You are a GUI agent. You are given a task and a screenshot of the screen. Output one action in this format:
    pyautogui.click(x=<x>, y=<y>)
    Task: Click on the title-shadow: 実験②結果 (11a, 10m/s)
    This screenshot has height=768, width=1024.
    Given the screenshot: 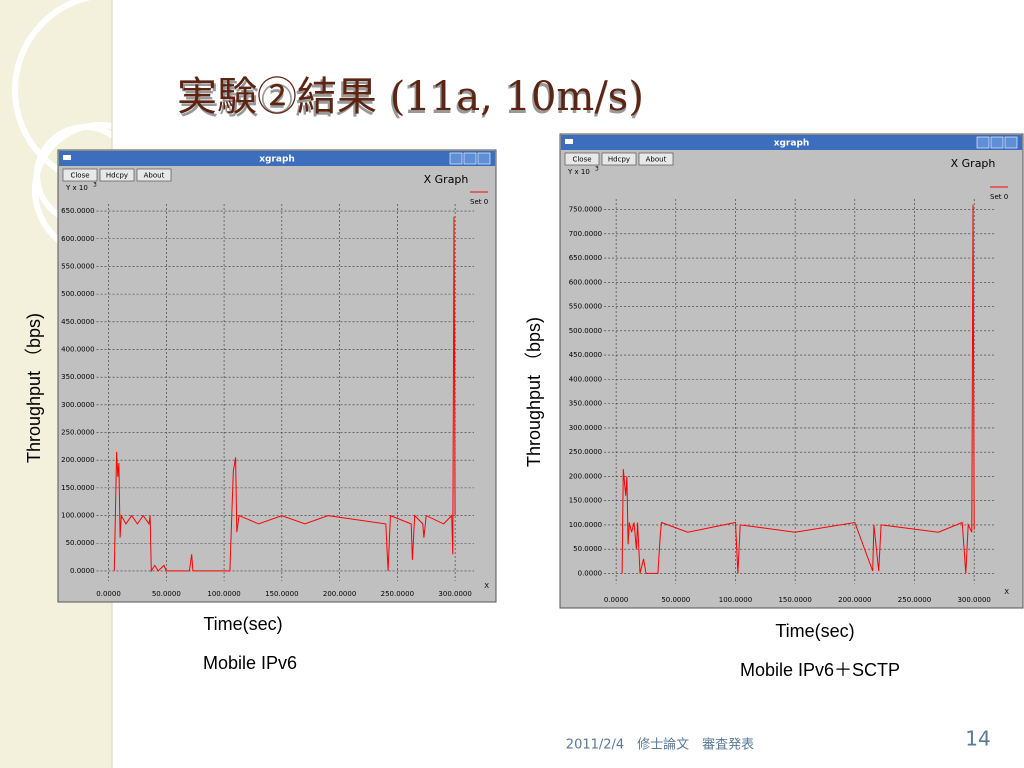 What is the action you would take?
    pyautogui.click(x=411, y=100)
    